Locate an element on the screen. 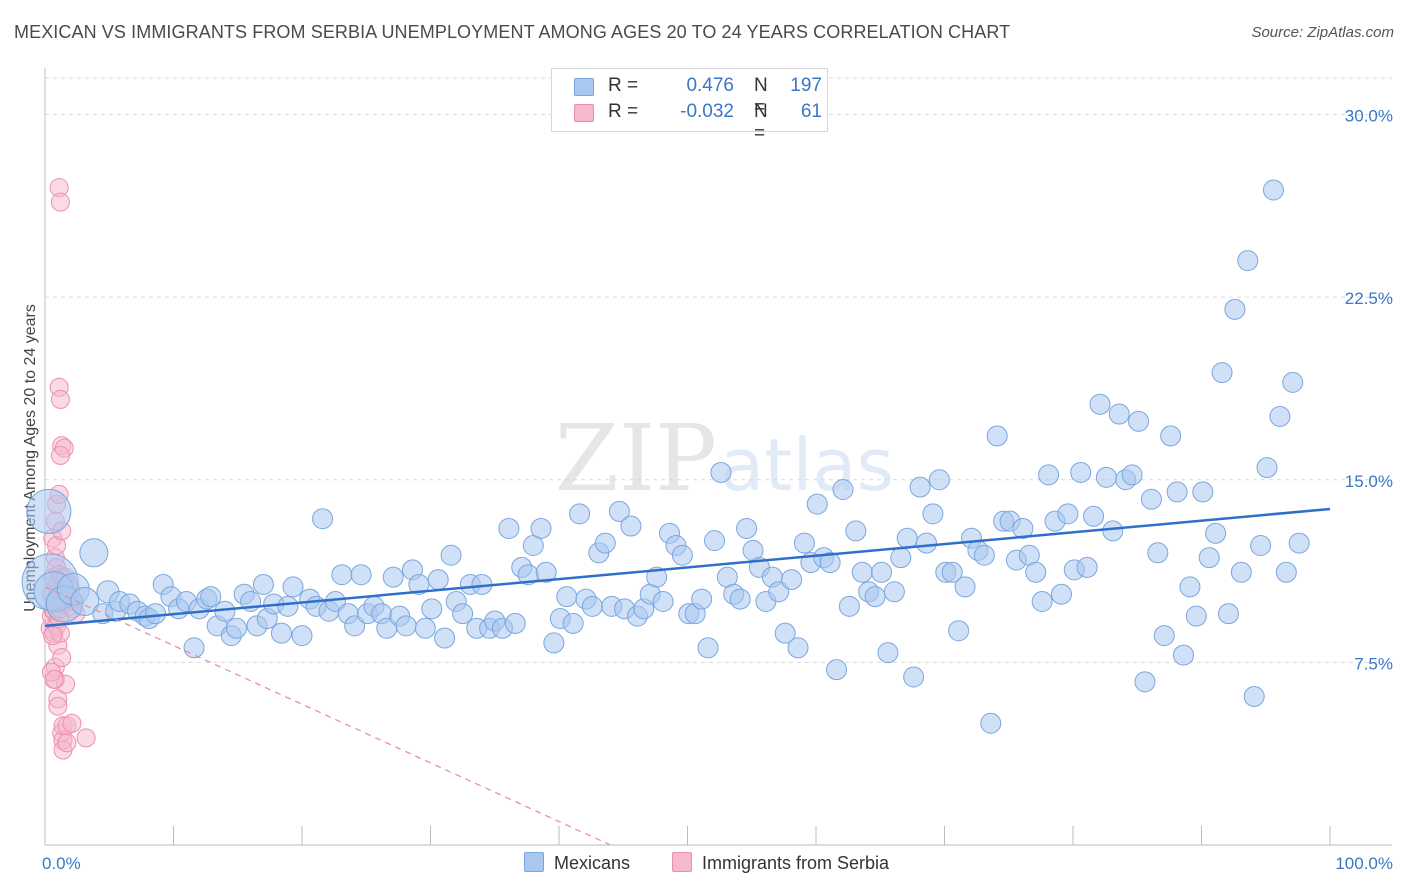 Image resolution: width=1406 pixels, height=892 pixels. legend-item-serbia: Immigrants from Serbia is located at coordinates (780, 863).